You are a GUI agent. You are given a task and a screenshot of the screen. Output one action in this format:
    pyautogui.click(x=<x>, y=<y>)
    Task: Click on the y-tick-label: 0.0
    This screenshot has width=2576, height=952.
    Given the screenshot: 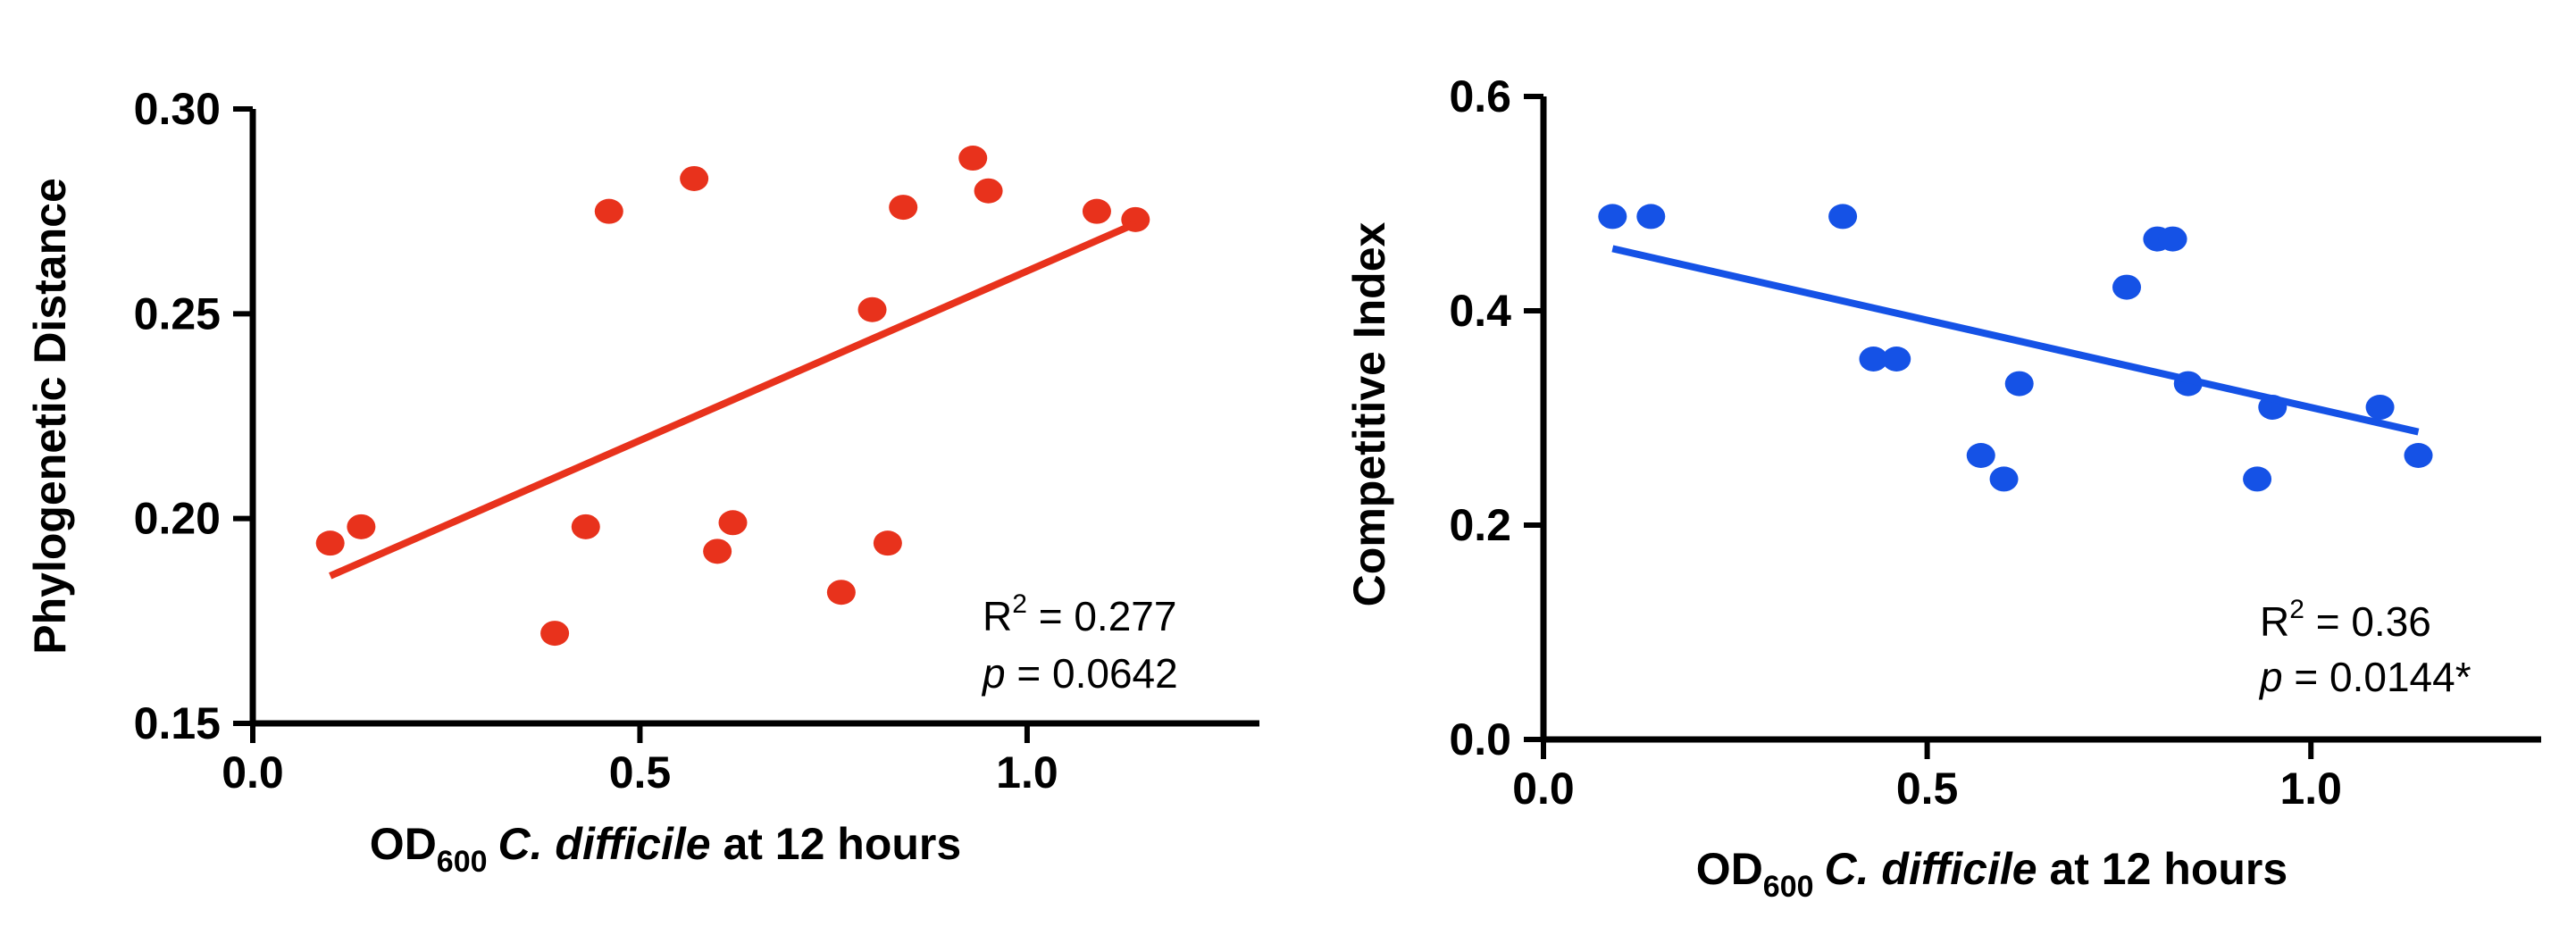 What is the action you would take?
    pyautogui.click(x=1480, y=739)
    